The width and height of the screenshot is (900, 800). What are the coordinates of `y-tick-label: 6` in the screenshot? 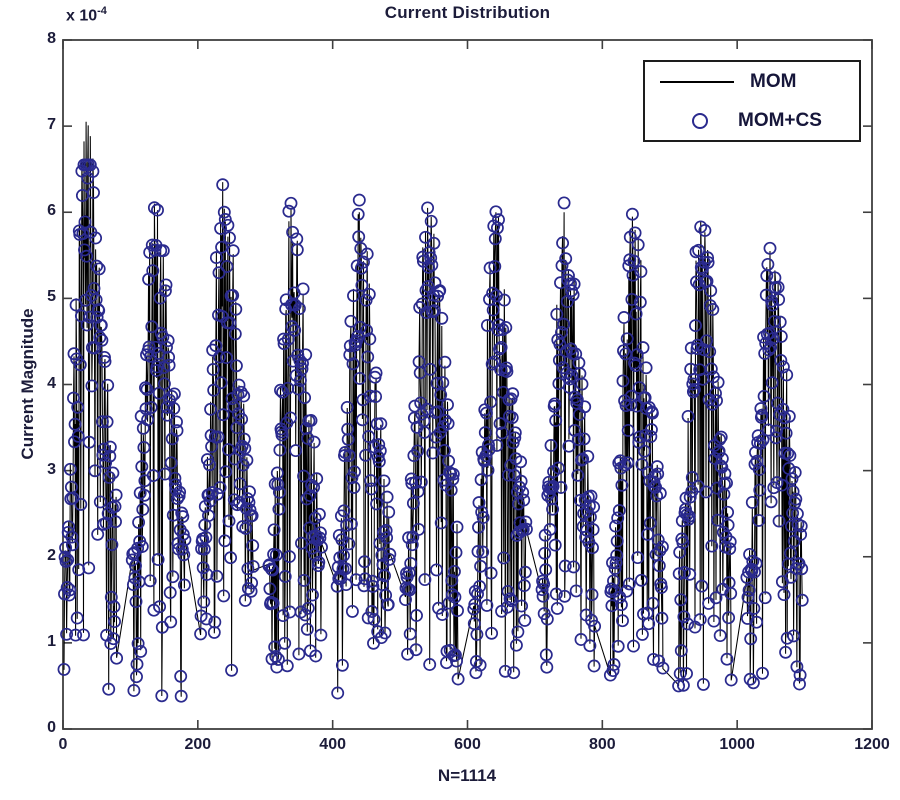 It's located at (51, 211).